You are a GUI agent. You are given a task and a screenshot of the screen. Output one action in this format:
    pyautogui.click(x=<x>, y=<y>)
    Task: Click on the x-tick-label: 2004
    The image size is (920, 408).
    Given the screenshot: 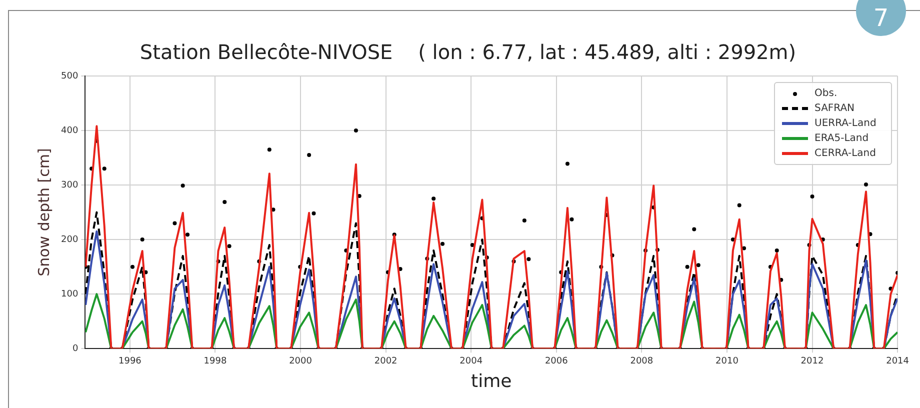 What is the action you would take?
    pyautogui.click(x=471, y=361)
    